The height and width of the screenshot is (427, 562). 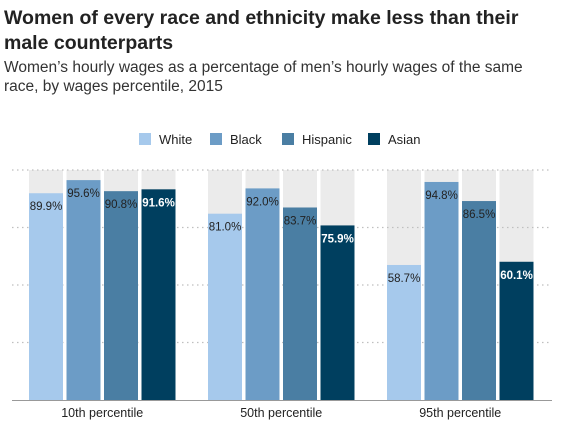 I want to click on data-label: 90.8%, so click(x=121, y=205).